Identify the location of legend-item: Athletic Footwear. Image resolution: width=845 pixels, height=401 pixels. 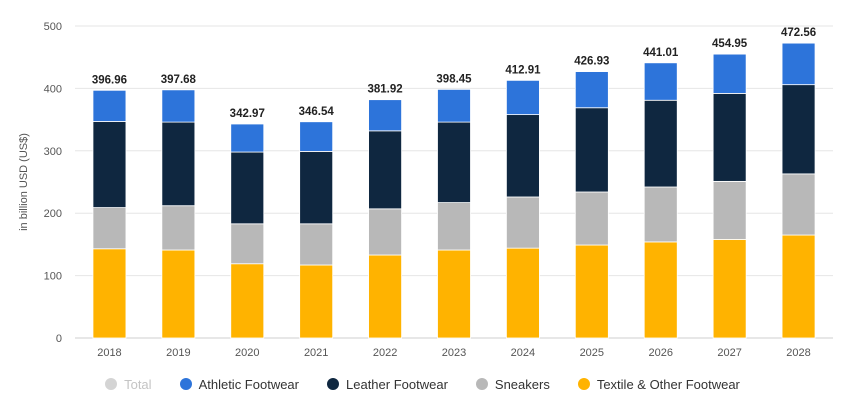
(239, 384).